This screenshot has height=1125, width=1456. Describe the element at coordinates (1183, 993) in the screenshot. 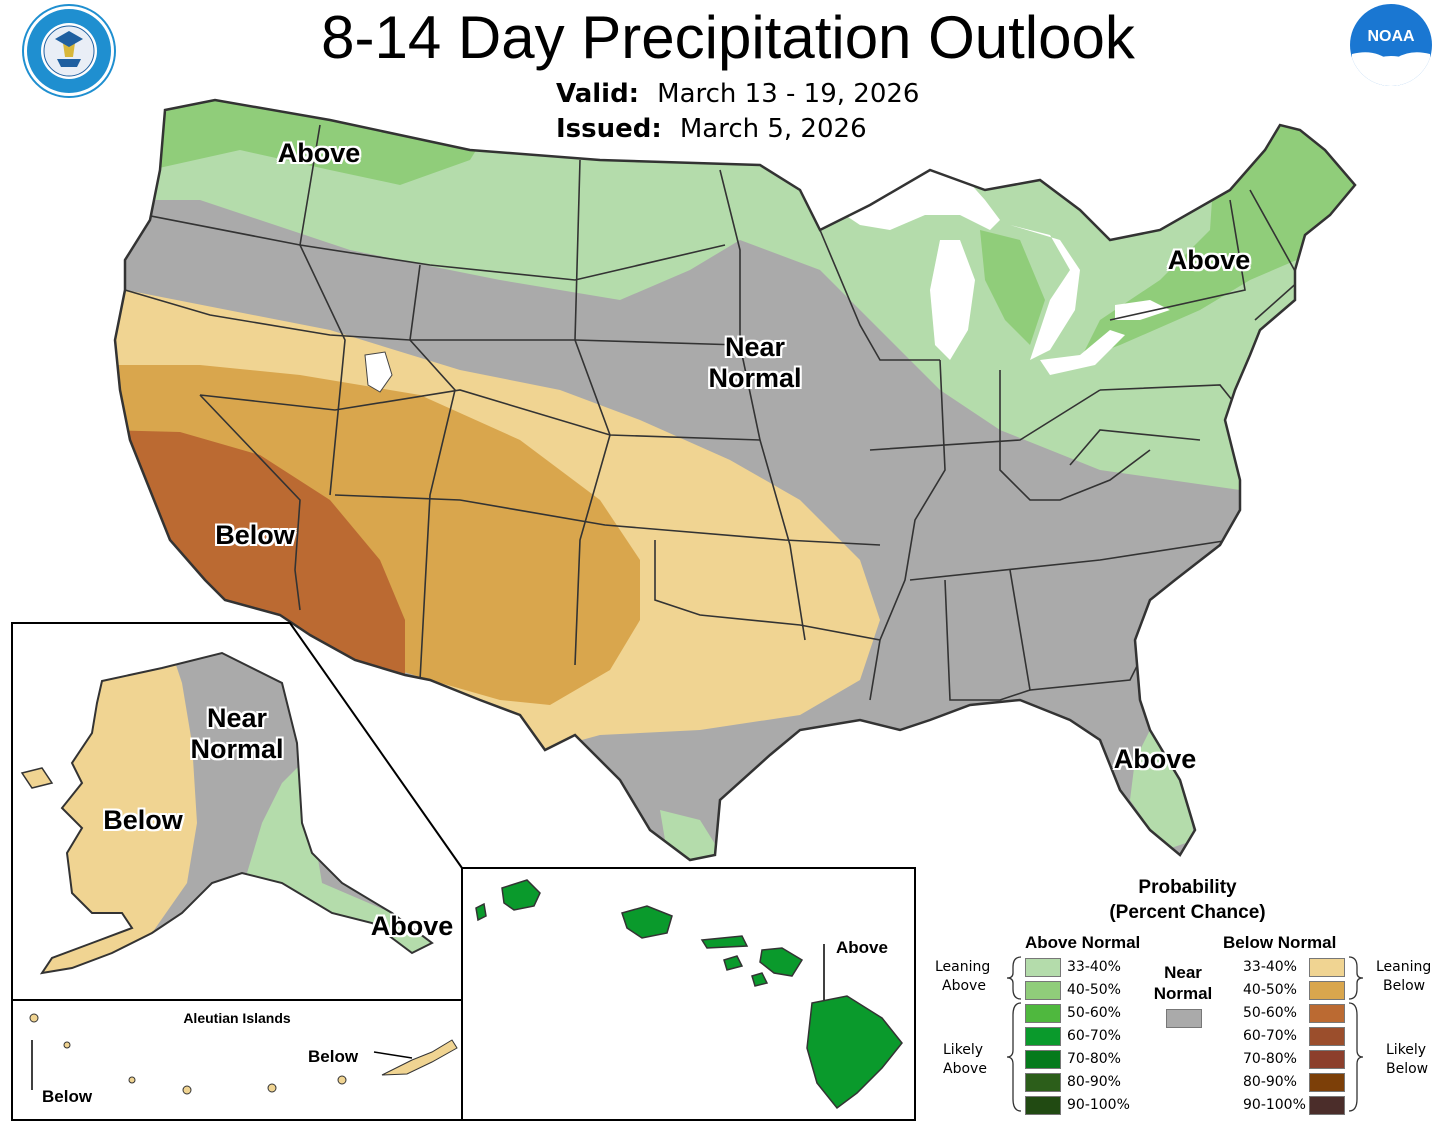

I see `legend-near-header-line2: Normal` at that location.